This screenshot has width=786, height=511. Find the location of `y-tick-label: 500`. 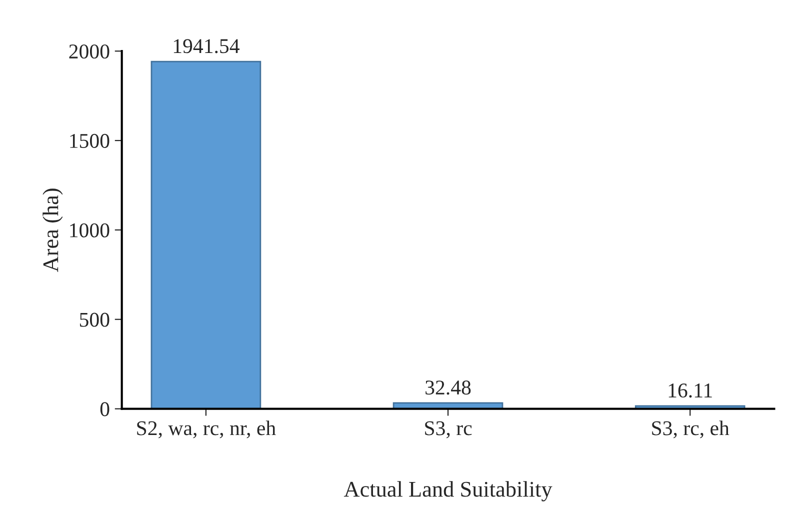

y-tick-label: 500 is located at coordinates (95, 319).